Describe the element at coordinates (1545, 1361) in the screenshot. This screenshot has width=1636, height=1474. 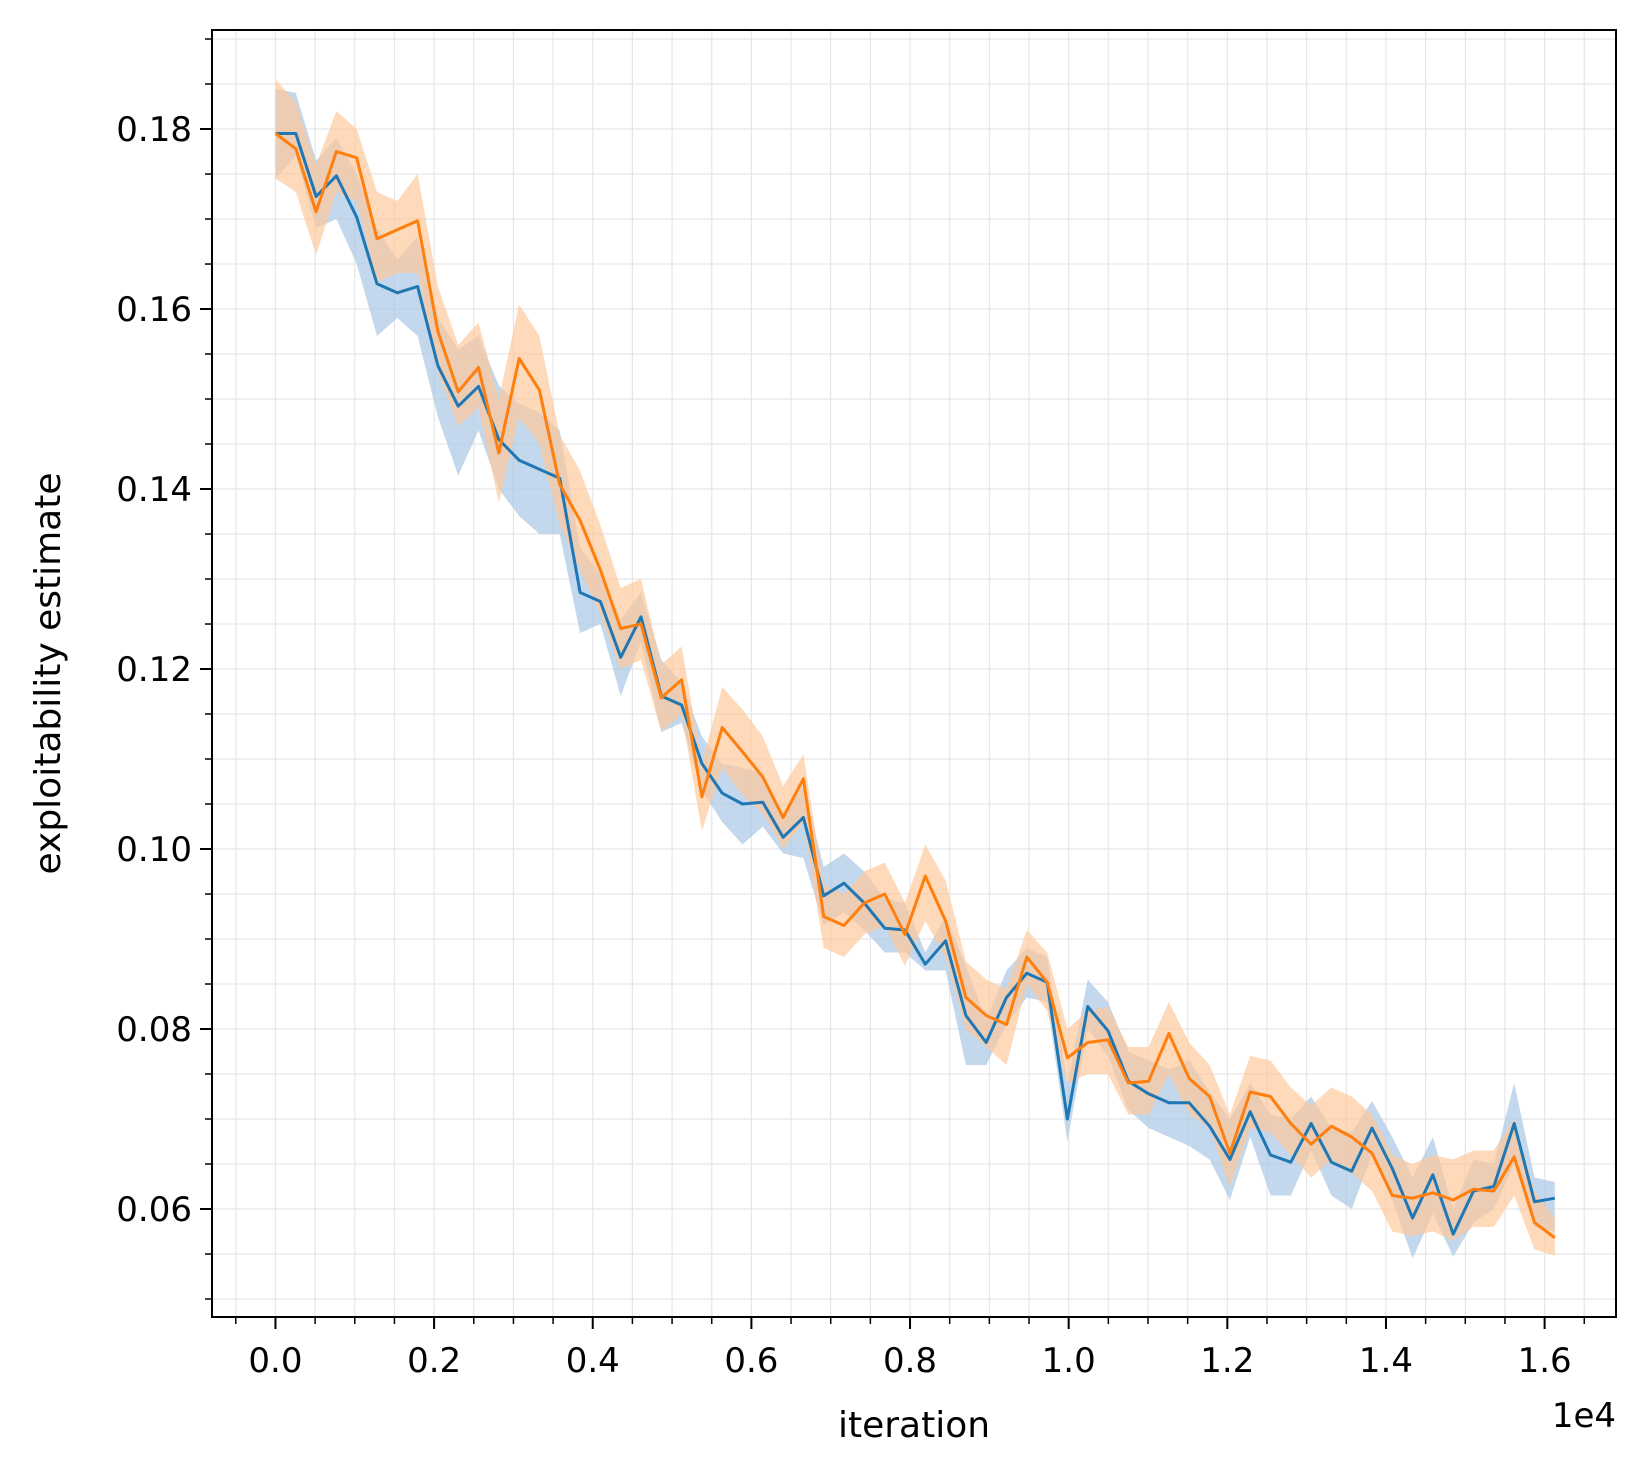
I see `x-tick-label: 1.6` at that location.